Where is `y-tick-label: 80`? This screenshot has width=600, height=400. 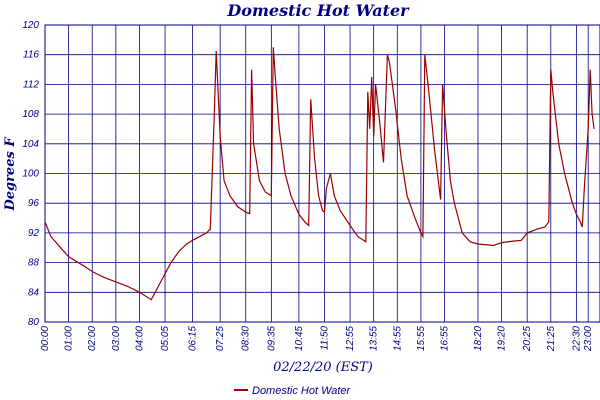 y-tick-label: 80 is located at coordinates (34, 322).